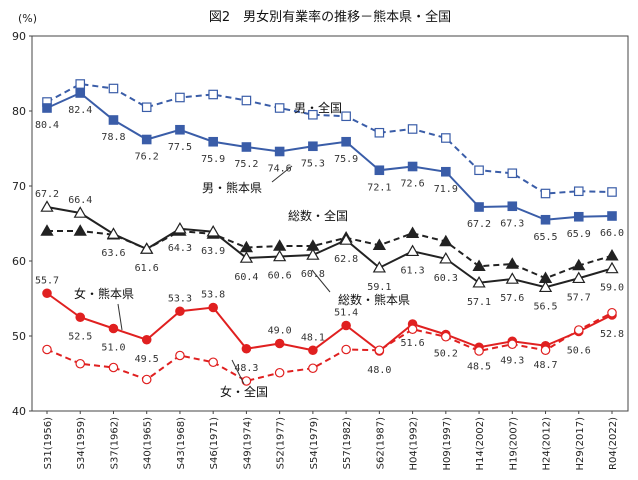  What do you see at coordinates (579, 234) in the screenshot?
I see `data-label: 65.9` at bounding box center [579, 234].